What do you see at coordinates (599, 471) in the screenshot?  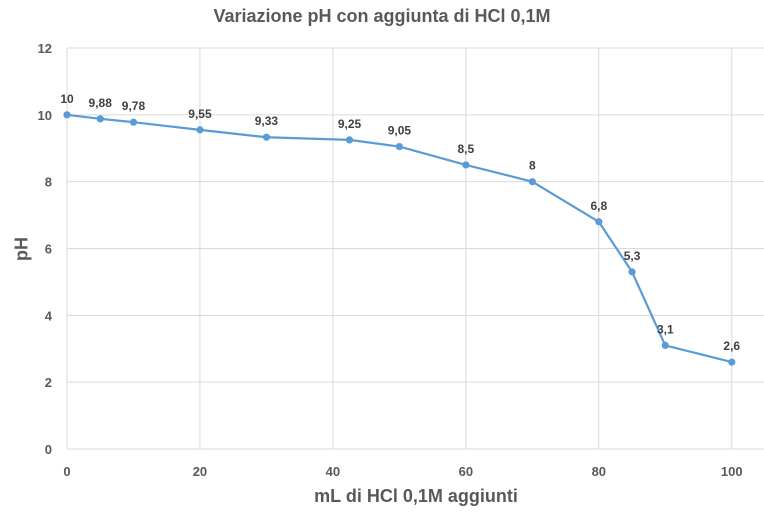 I see `x-tick-label: 80` at bounding box center [599, 471].